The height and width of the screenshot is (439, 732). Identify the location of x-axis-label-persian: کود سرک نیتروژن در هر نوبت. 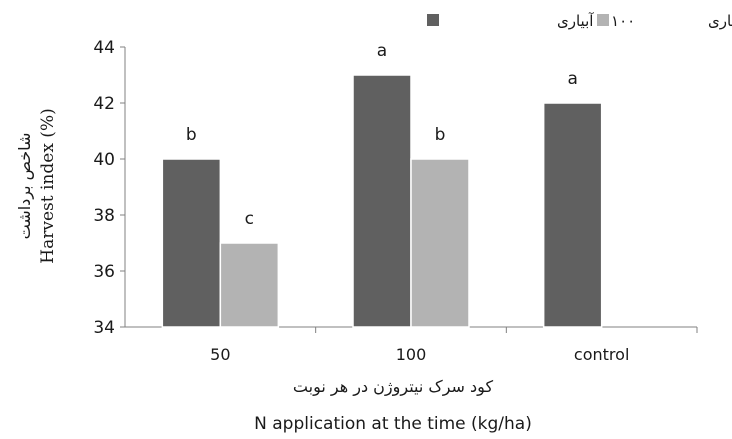
(393, 387).